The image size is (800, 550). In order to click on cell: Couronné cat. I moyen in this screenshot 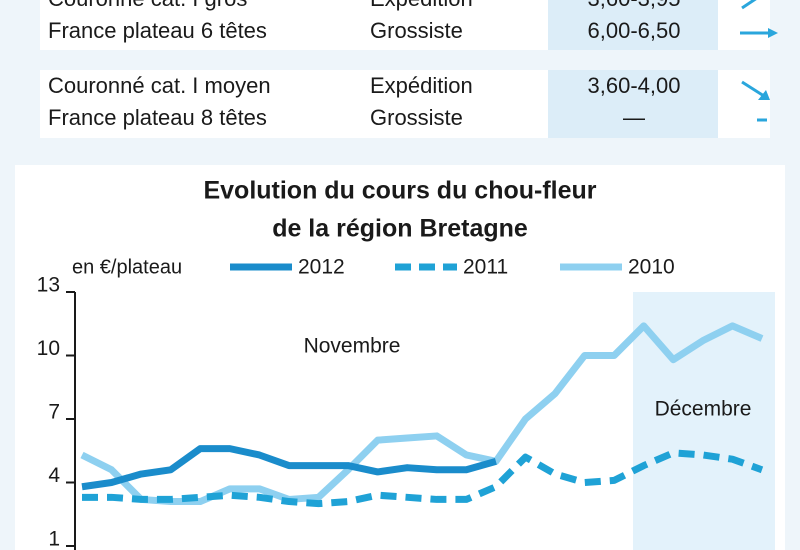, I will do `click(159, 85)`.